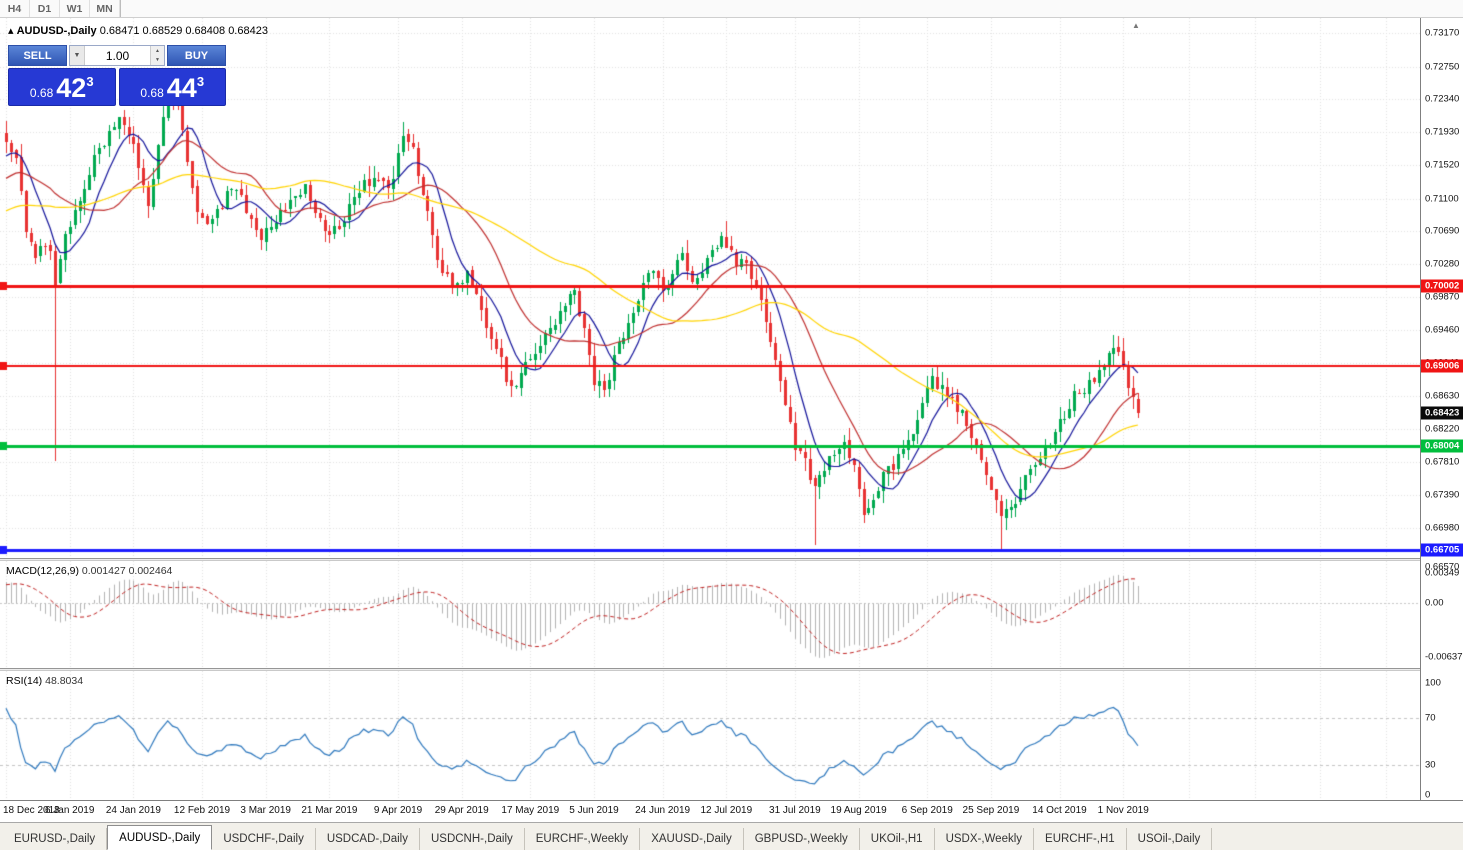 The width and height of the screenshot is (1463, 850). I want to click on chart-title-marker-icon: ▴, so click(11, 31).